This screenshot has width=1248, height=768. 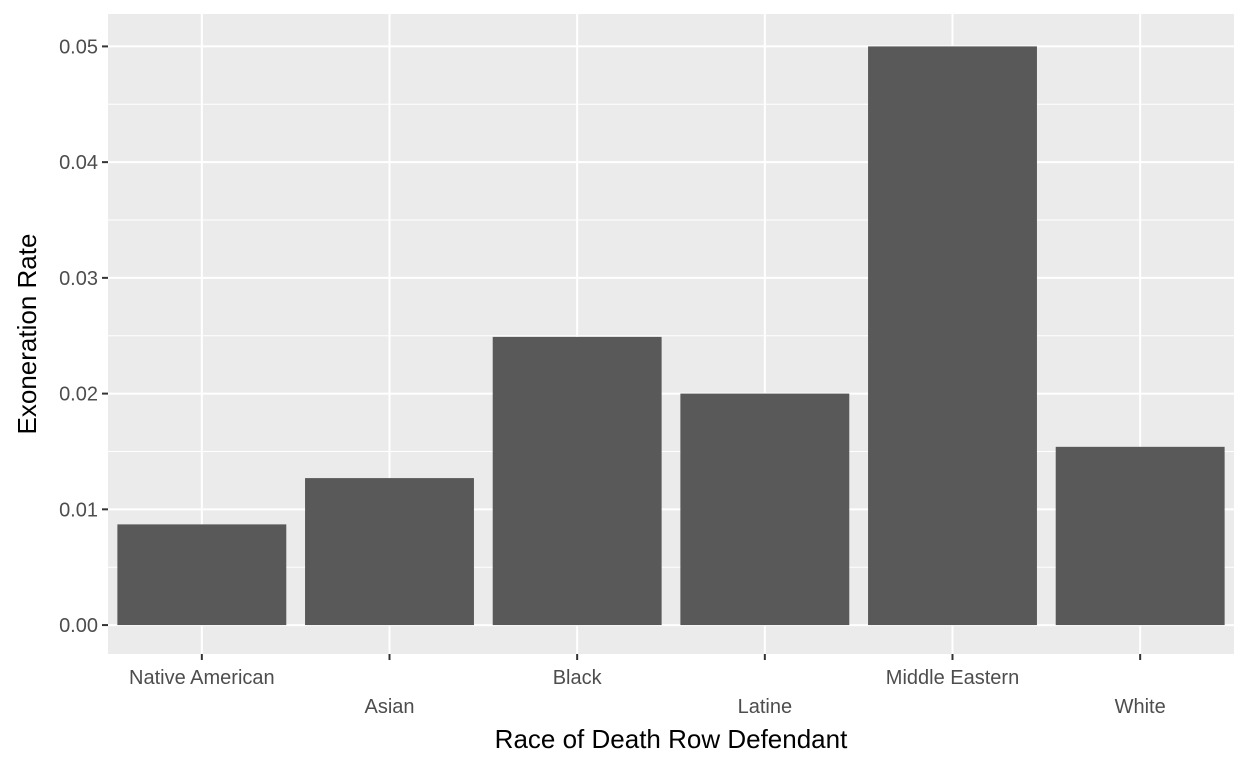 I want to click on y-tick-label: 0.03, so click(x=78, y=279).